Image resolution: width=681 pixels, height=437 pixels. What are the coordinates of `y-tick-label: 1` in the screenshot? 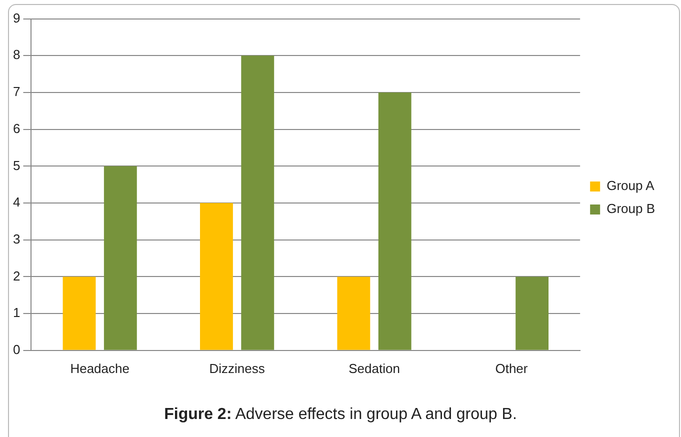 It's located at (16, 312).